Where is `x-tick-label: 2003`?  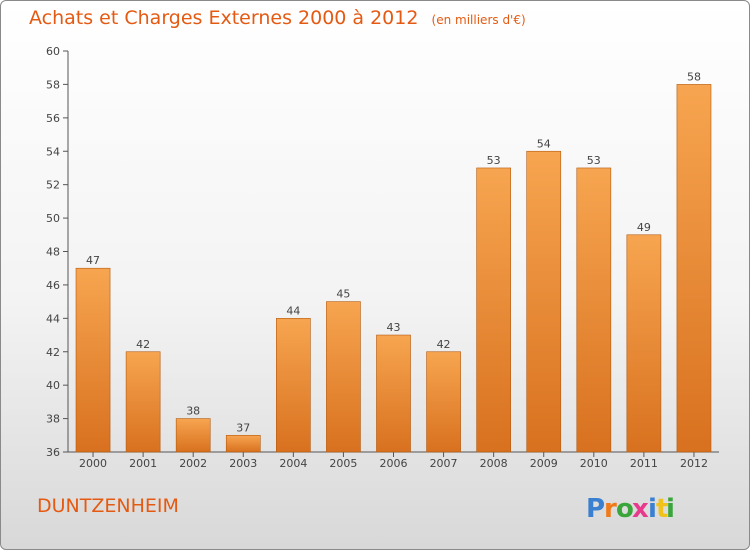 x-tick-label: 2003 is located at coordinates (243, 463).